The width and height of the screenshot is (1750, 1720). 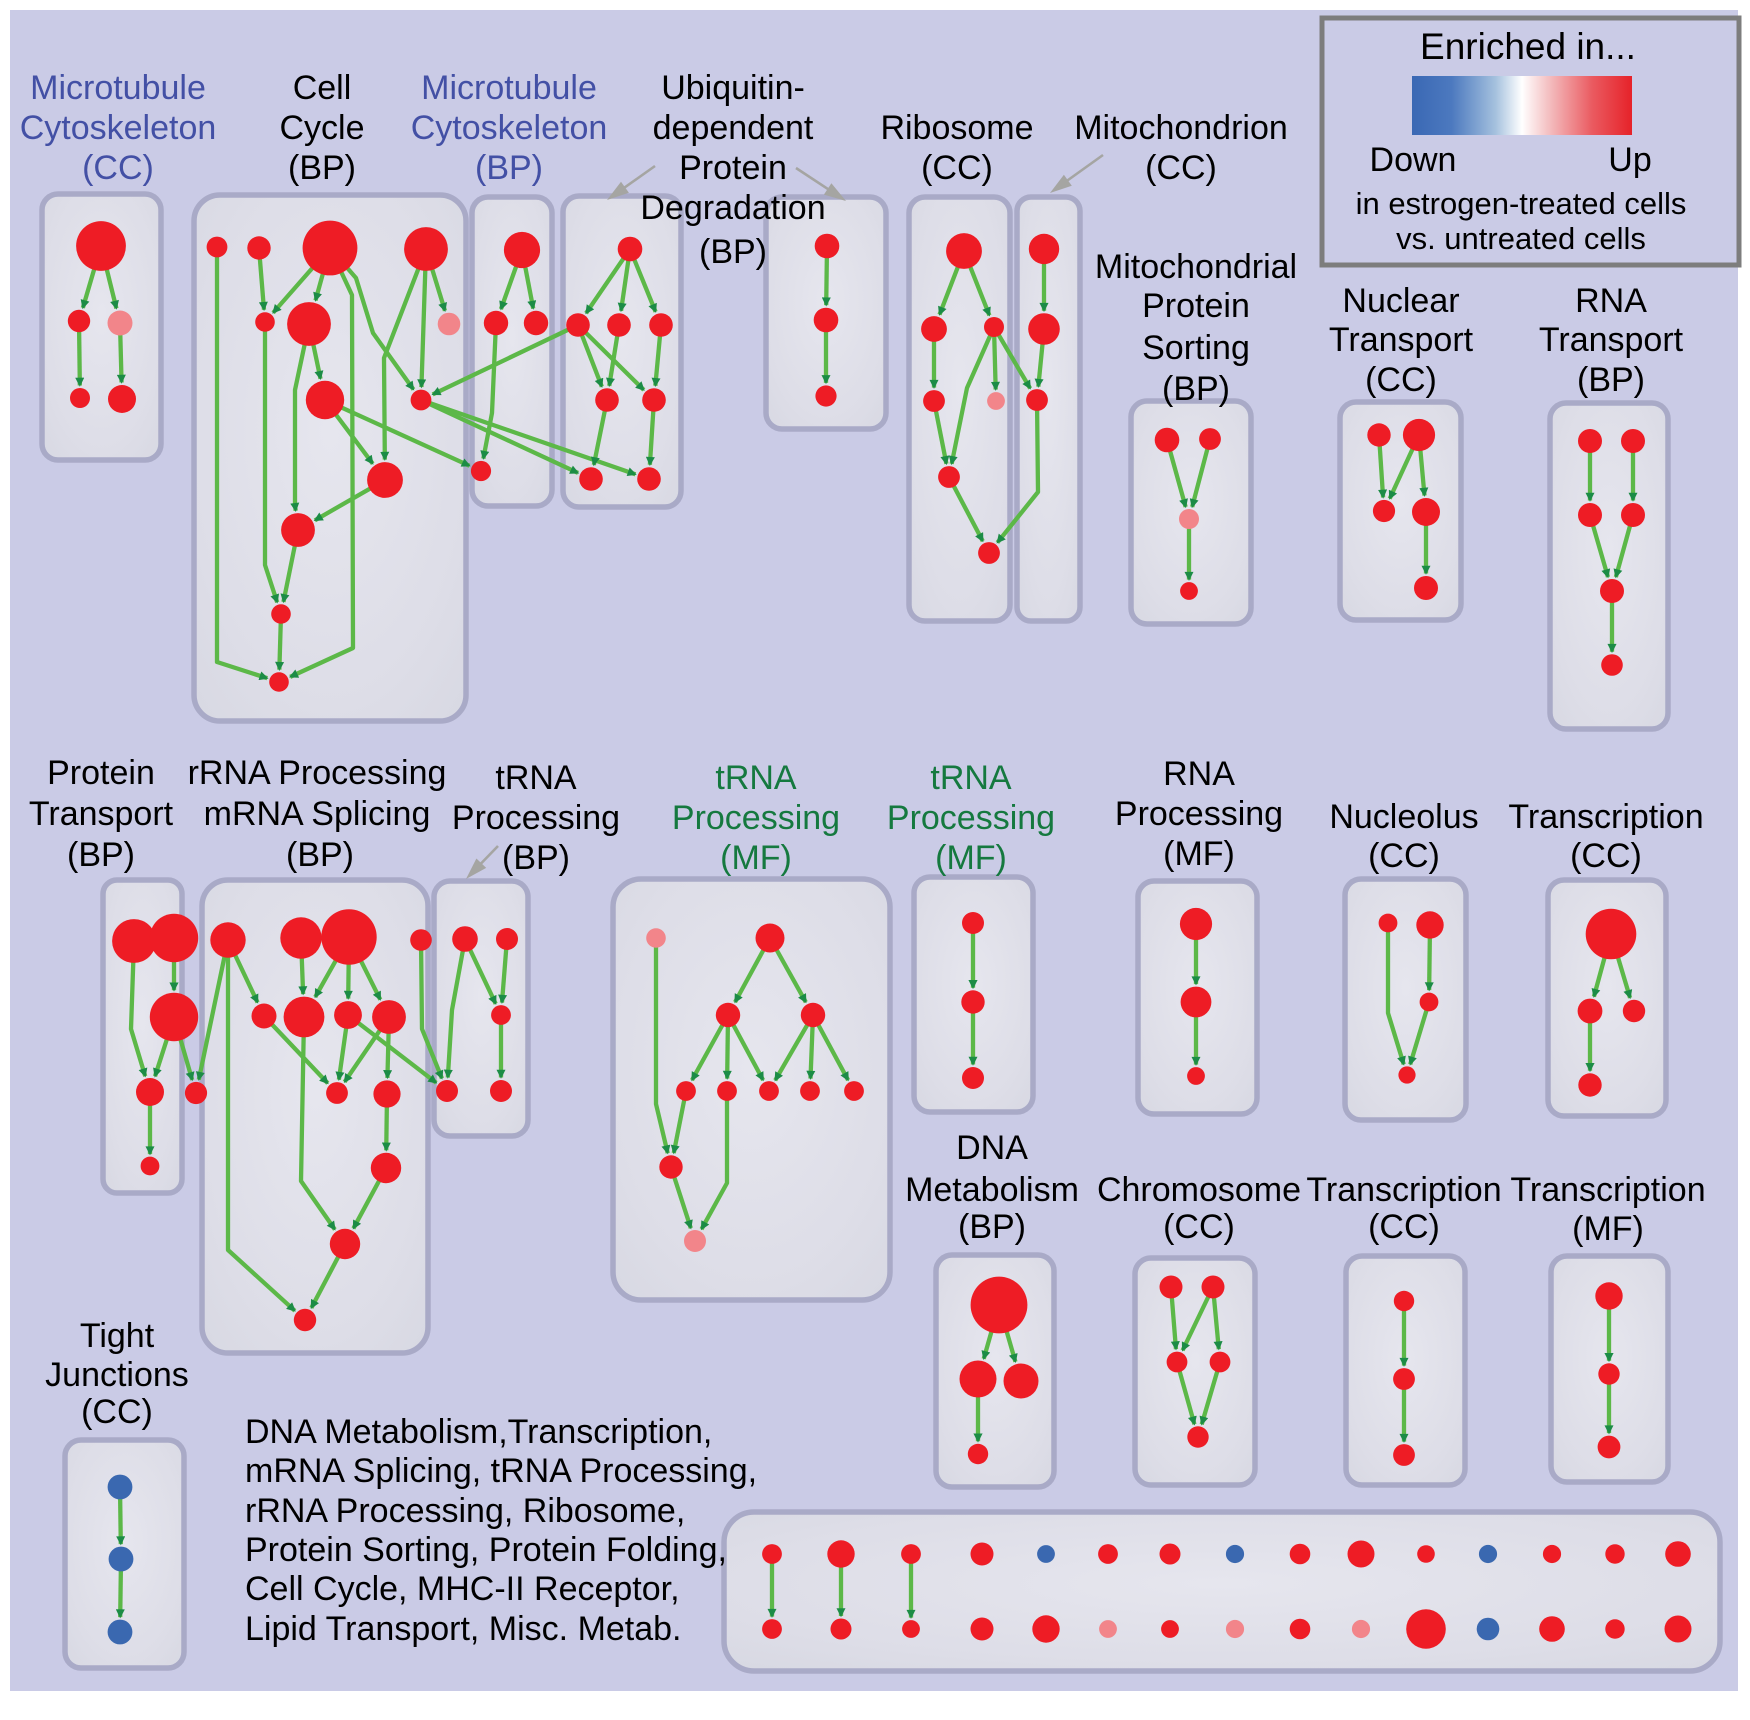 I want to click on svg-text: Nuclear, so click(x=1400, y=301).